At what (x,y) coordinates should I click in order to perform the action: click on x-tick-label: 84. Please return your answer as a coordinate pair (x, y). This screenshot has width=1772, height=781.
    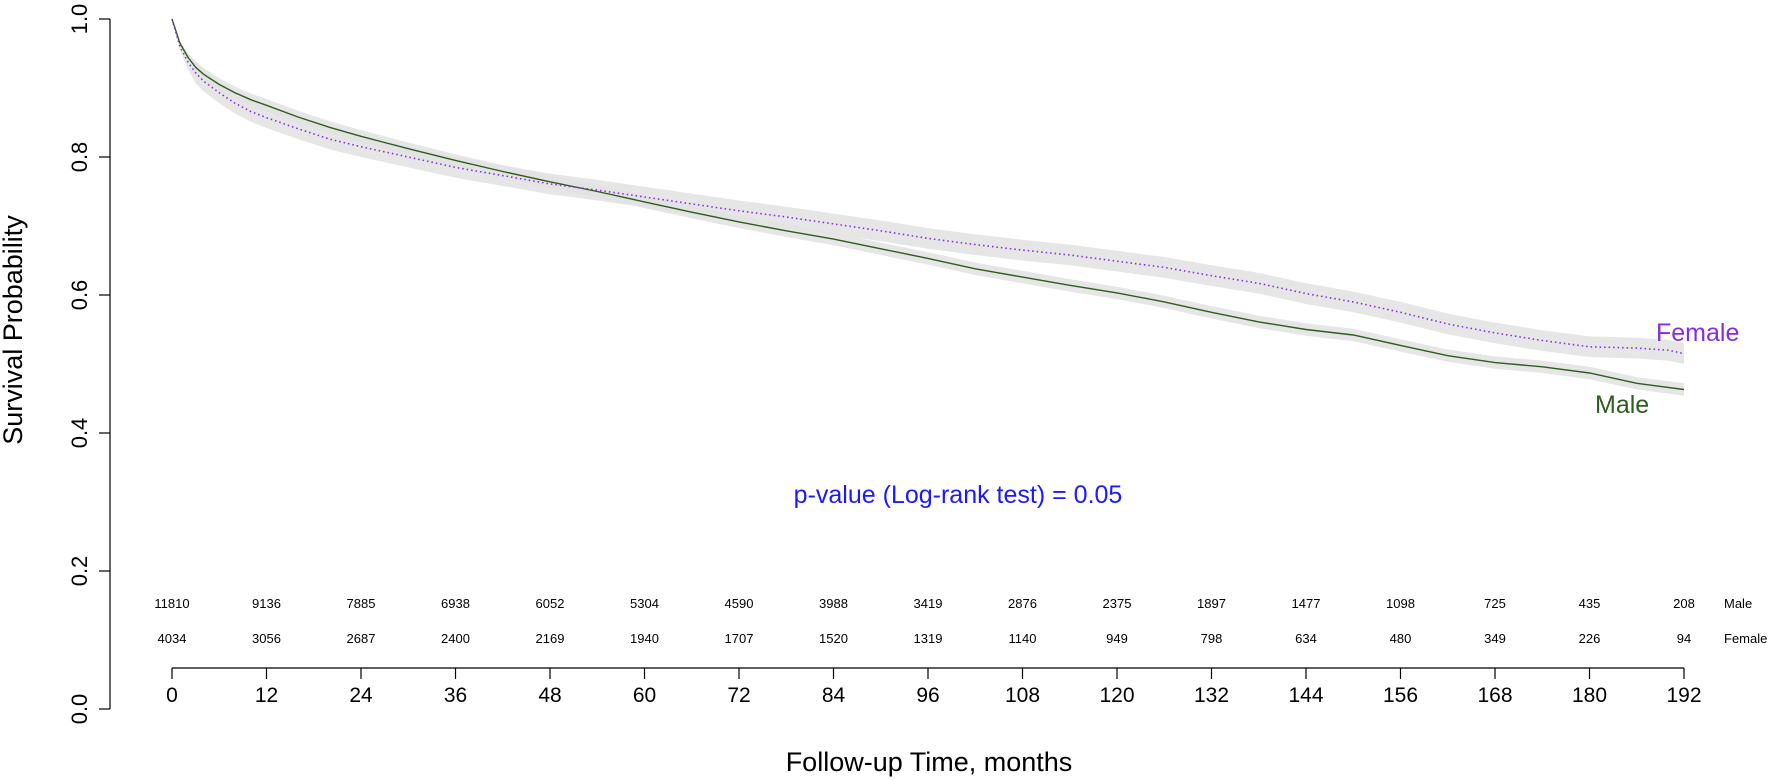
    Looking at the image, I should click on (834, 695).